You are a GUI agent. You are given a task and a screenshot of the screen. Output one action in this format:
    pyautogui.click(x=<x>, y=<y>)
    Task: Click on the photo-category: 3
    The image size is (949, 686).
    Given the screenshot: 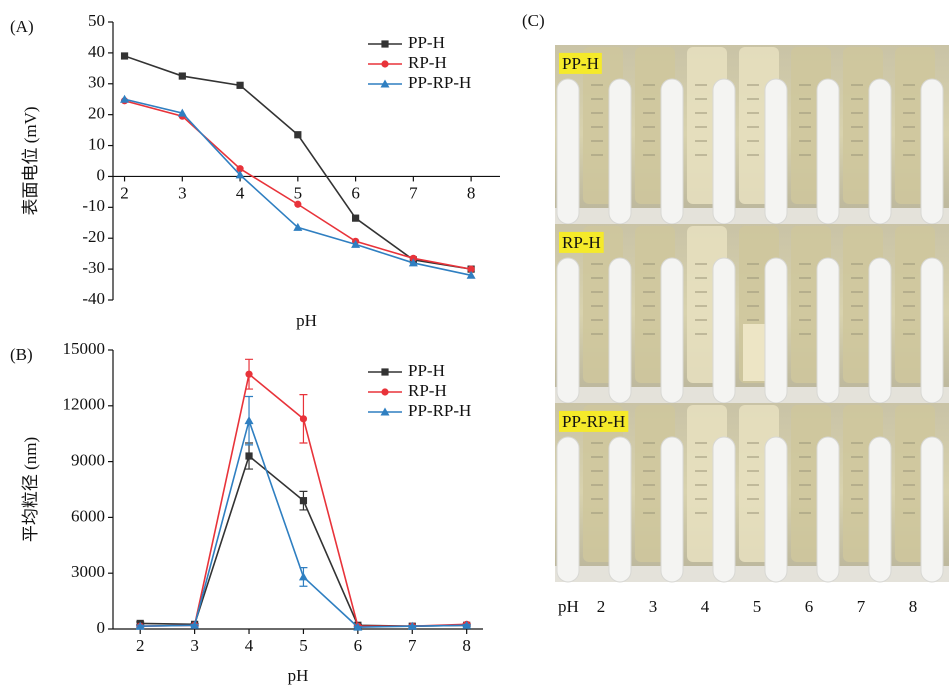 What is the action you would take?
    pyautogui.click(x=653, y=606)
    